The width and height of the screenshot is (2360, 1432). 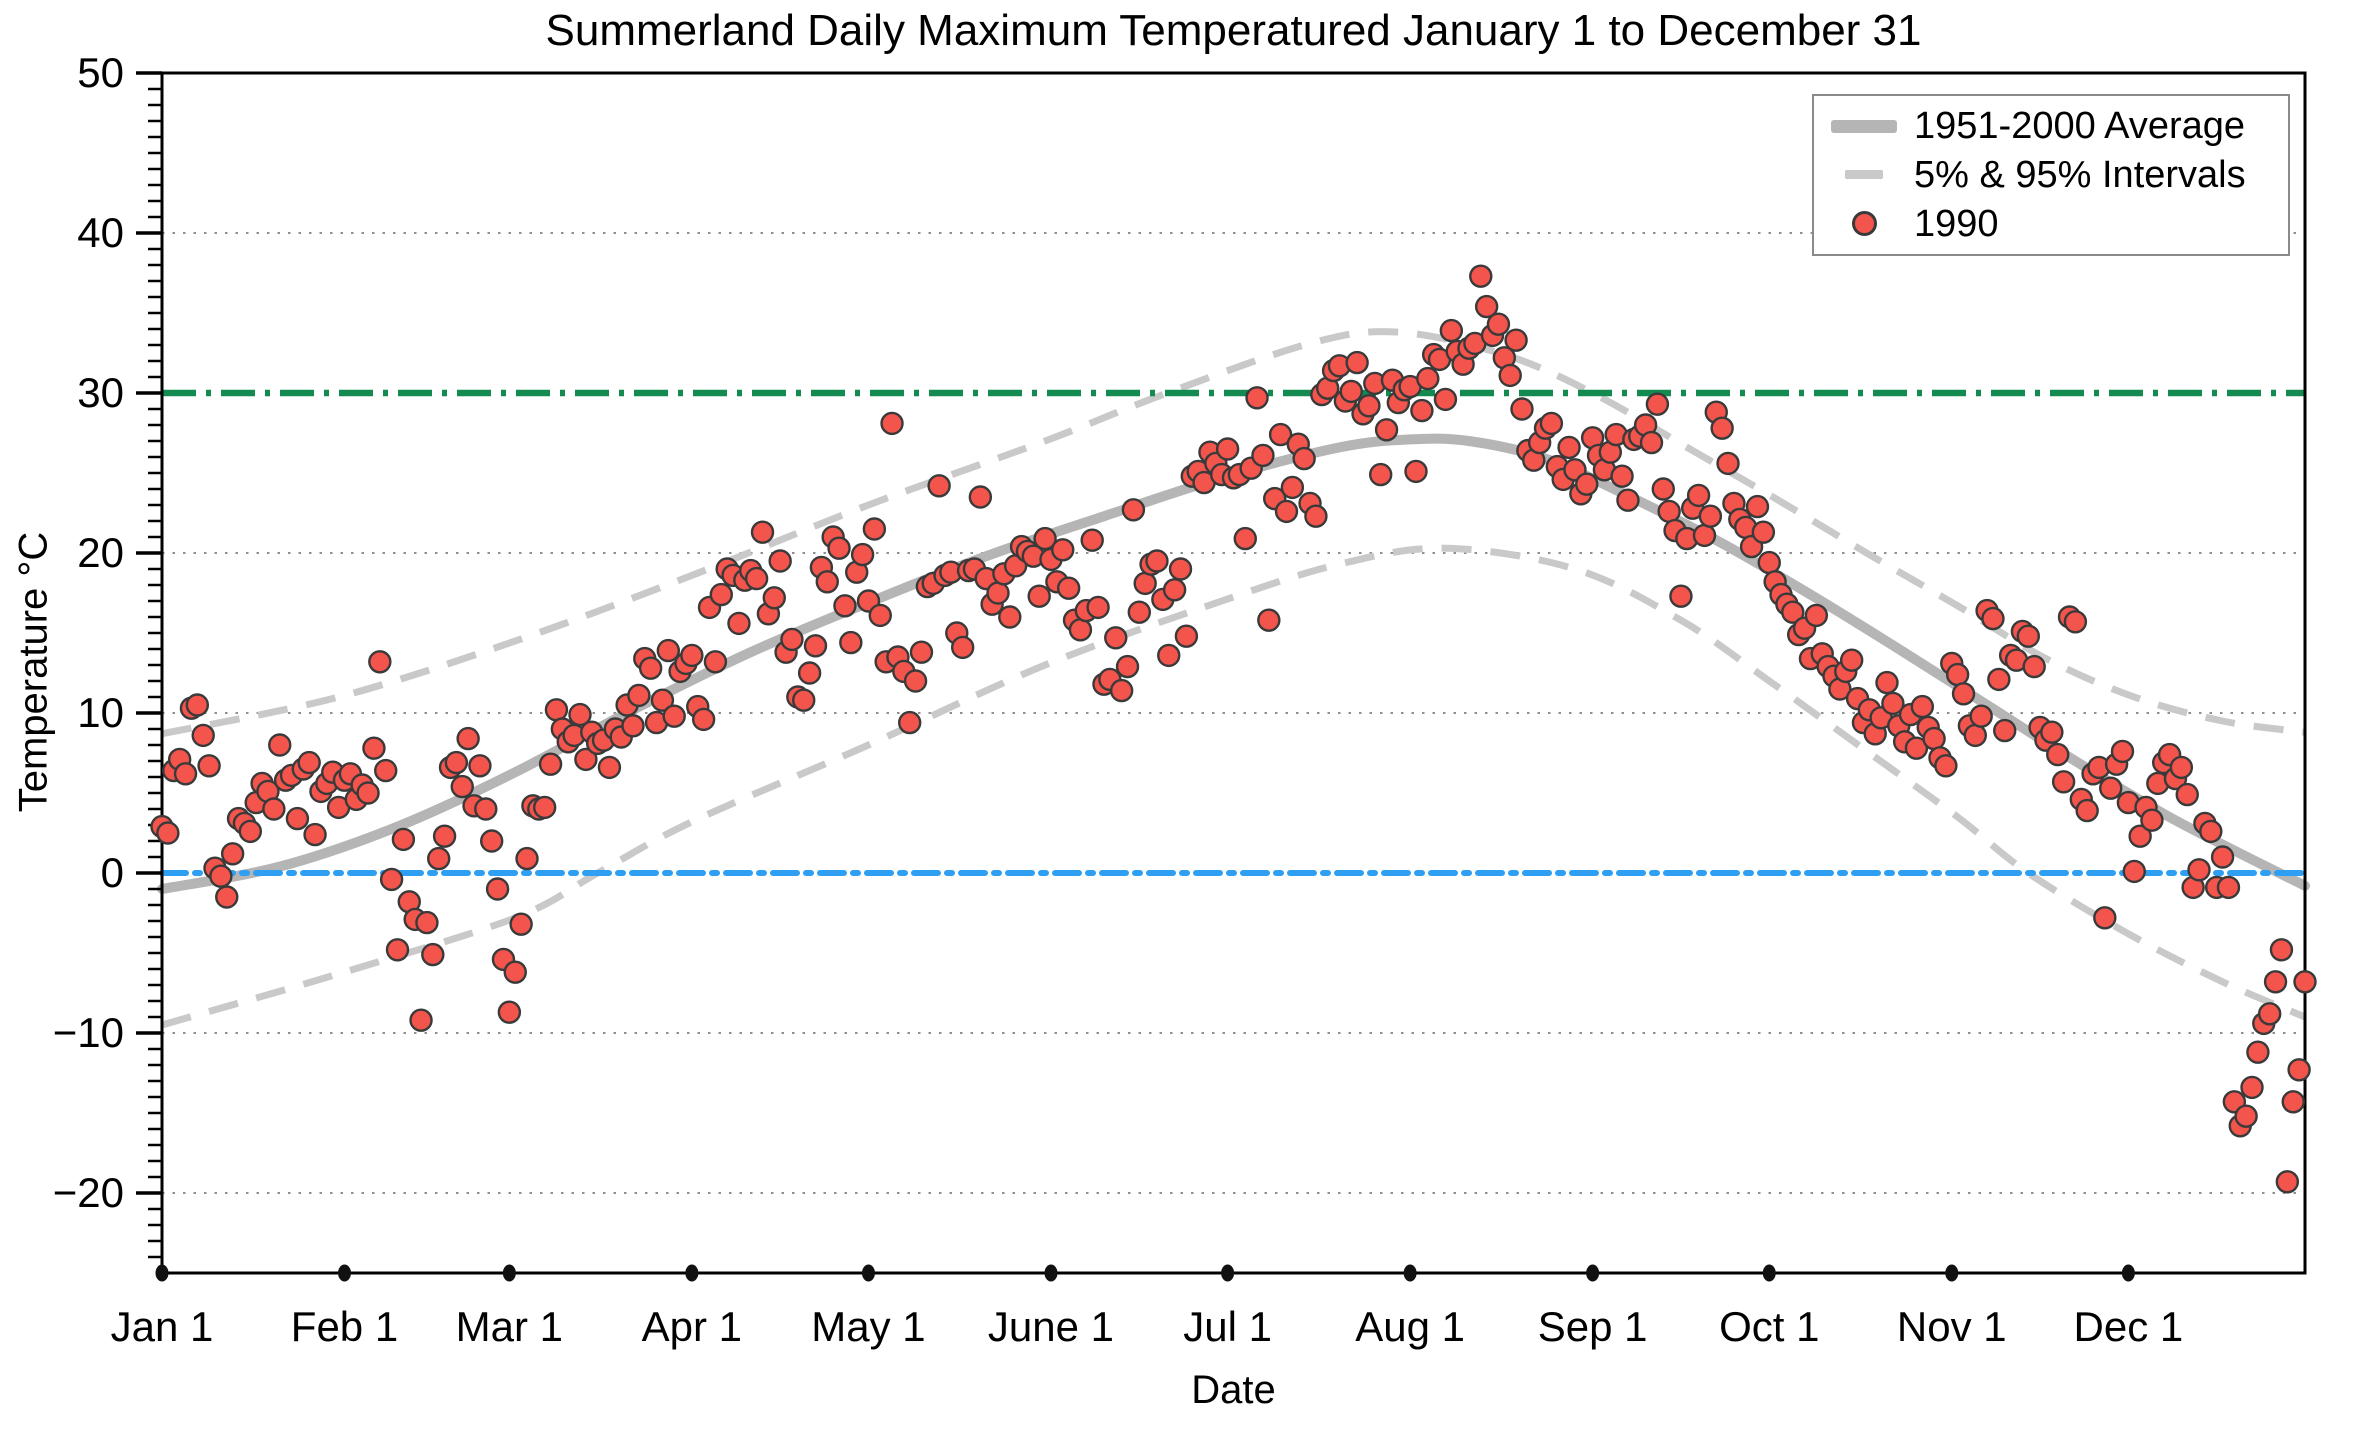 What do you see at coordinates (100, 72) in the screenshot?
I see `y-tick-label: 50` at bounding box center [100, 72].